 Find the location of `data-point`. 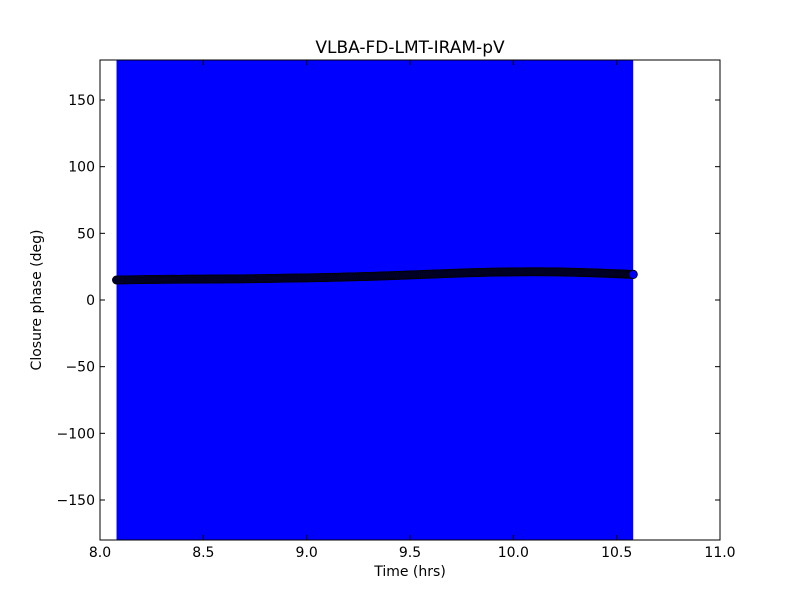

data-point is located at coordinates (633, 274).